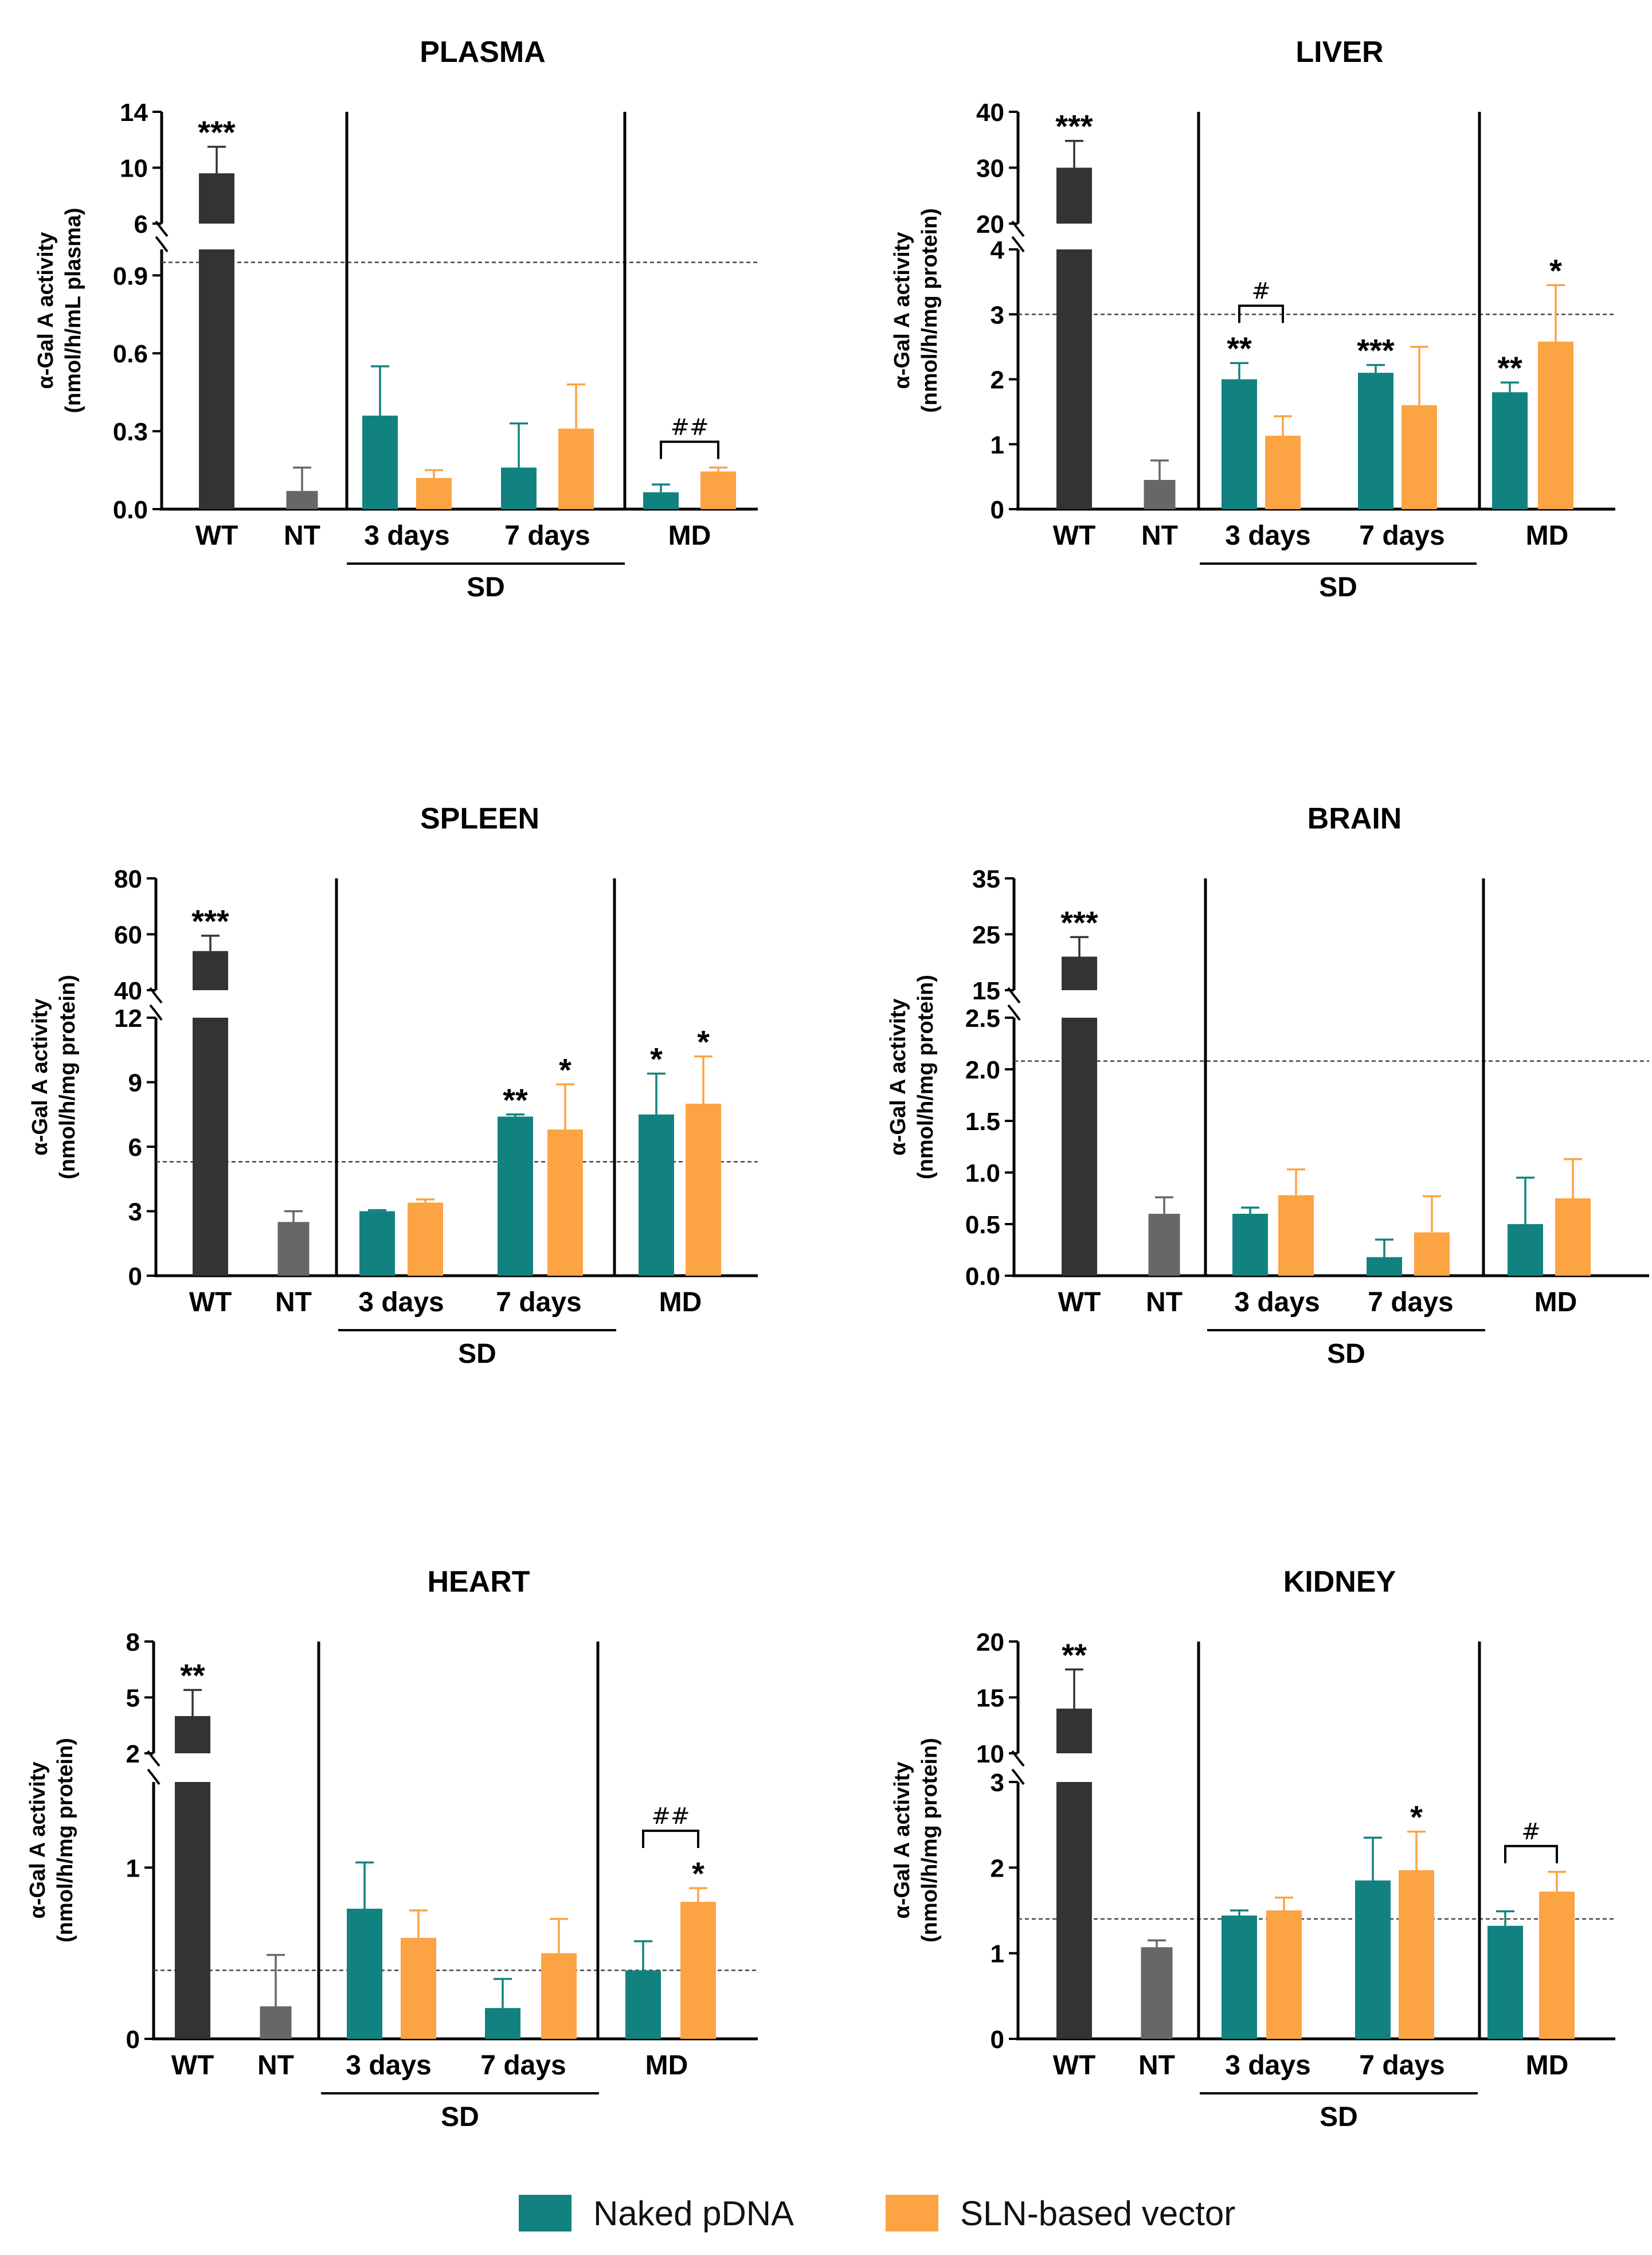  I want to click on legend-item-sln: SLN-based vector, so click(1060, 2213).